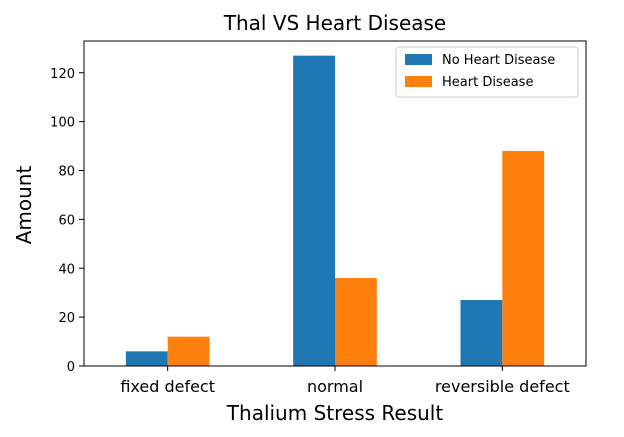 This screenshot has width=624, height=437. What do you see at coordinates (66, 220) in the screenshot?
I see `y-tick-label: 60` at bounding box center [66, 220].